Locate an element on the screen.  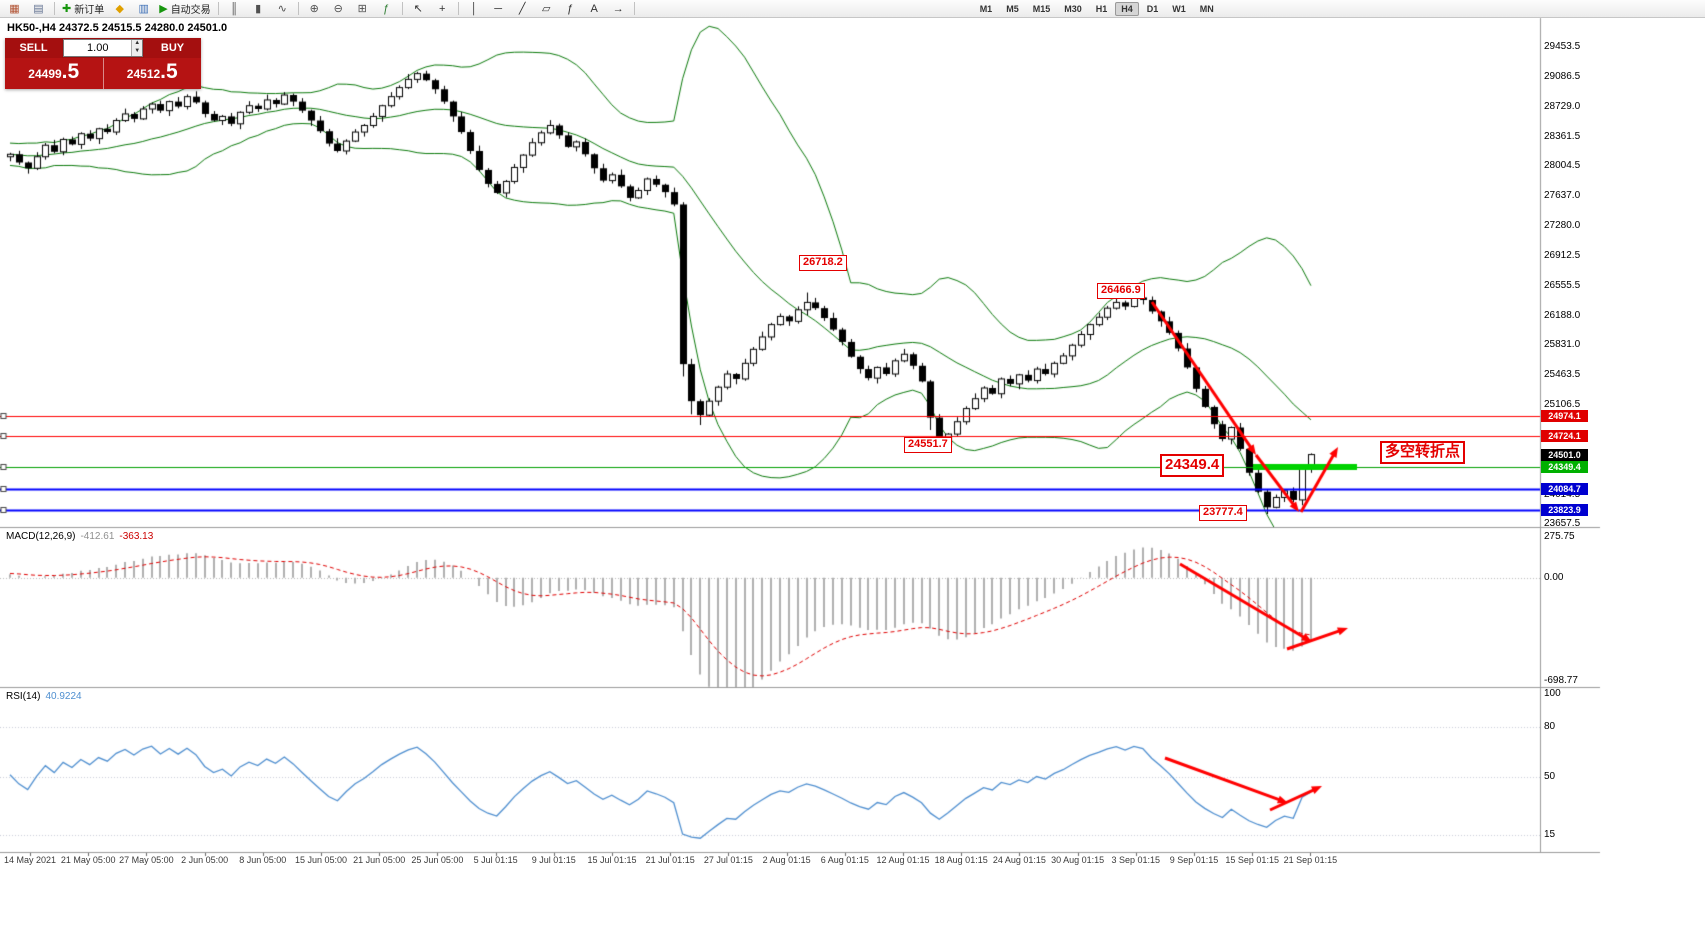
price-axis-label: 25831.0 is located at coordinates (1562, 345).